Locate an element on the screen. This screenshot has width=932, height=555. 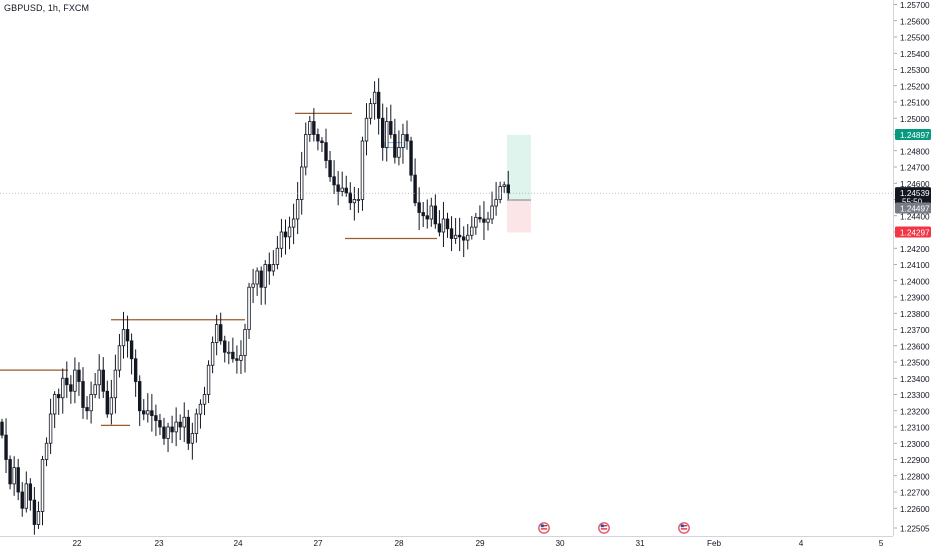
price-tick-label: 1.22505 is located at coordinates (915, 529).